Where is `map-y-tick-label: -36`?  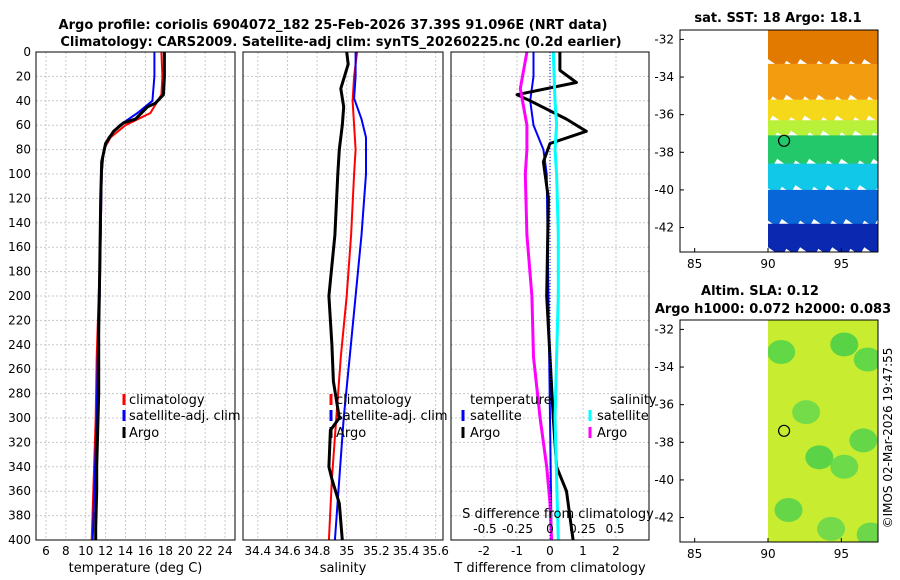 map-y-tick-label: -36 is located at coordinates (664, 405).